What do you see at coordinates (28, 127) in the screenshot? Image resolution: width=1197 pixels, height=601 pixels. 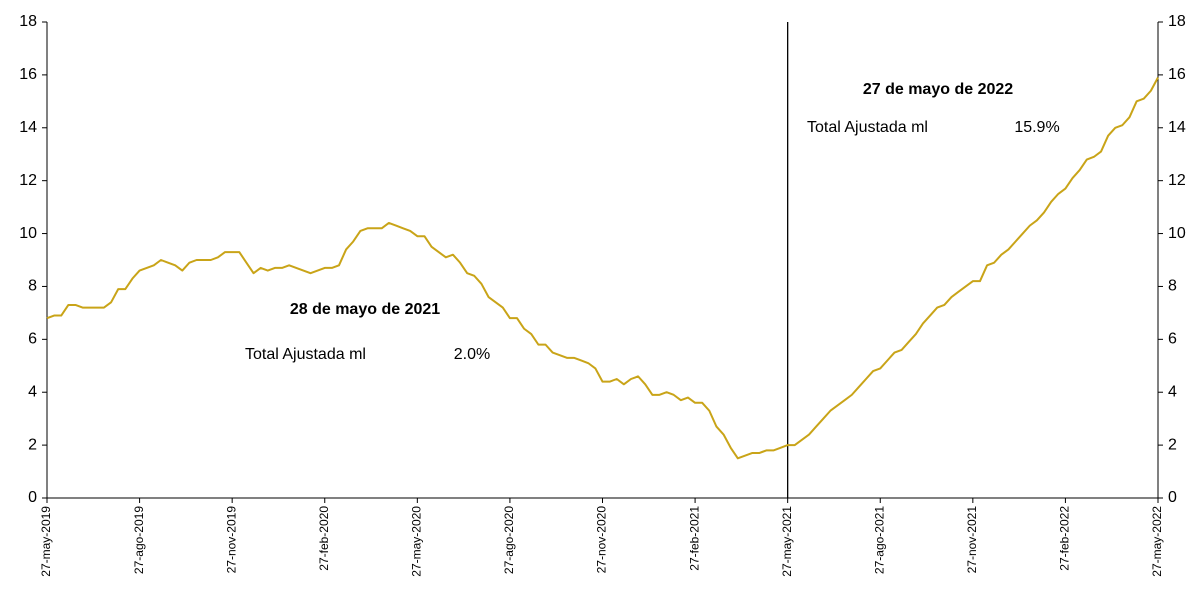 I see `y-tick-label: 14` at bounding box center [28, 127].